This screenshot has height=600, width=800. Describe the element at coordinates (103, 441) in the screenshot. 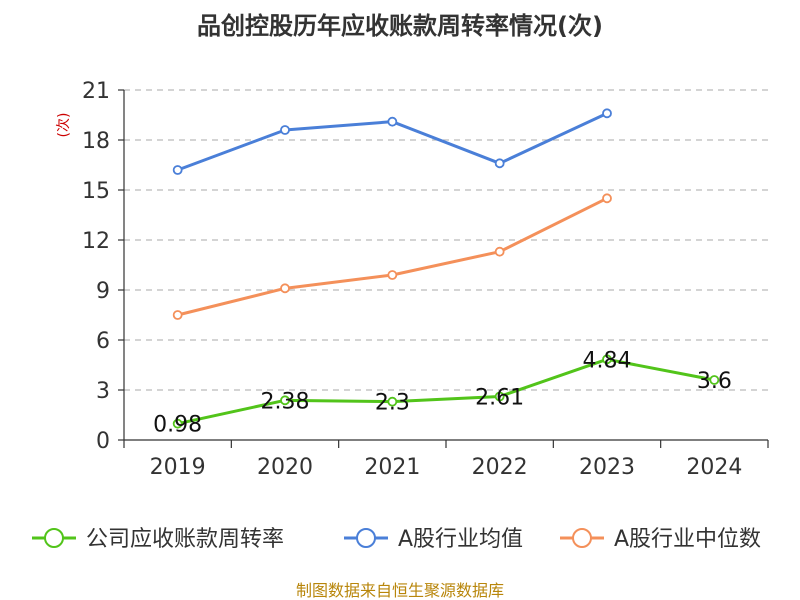

I see `y-tick-label: 0` at that location.